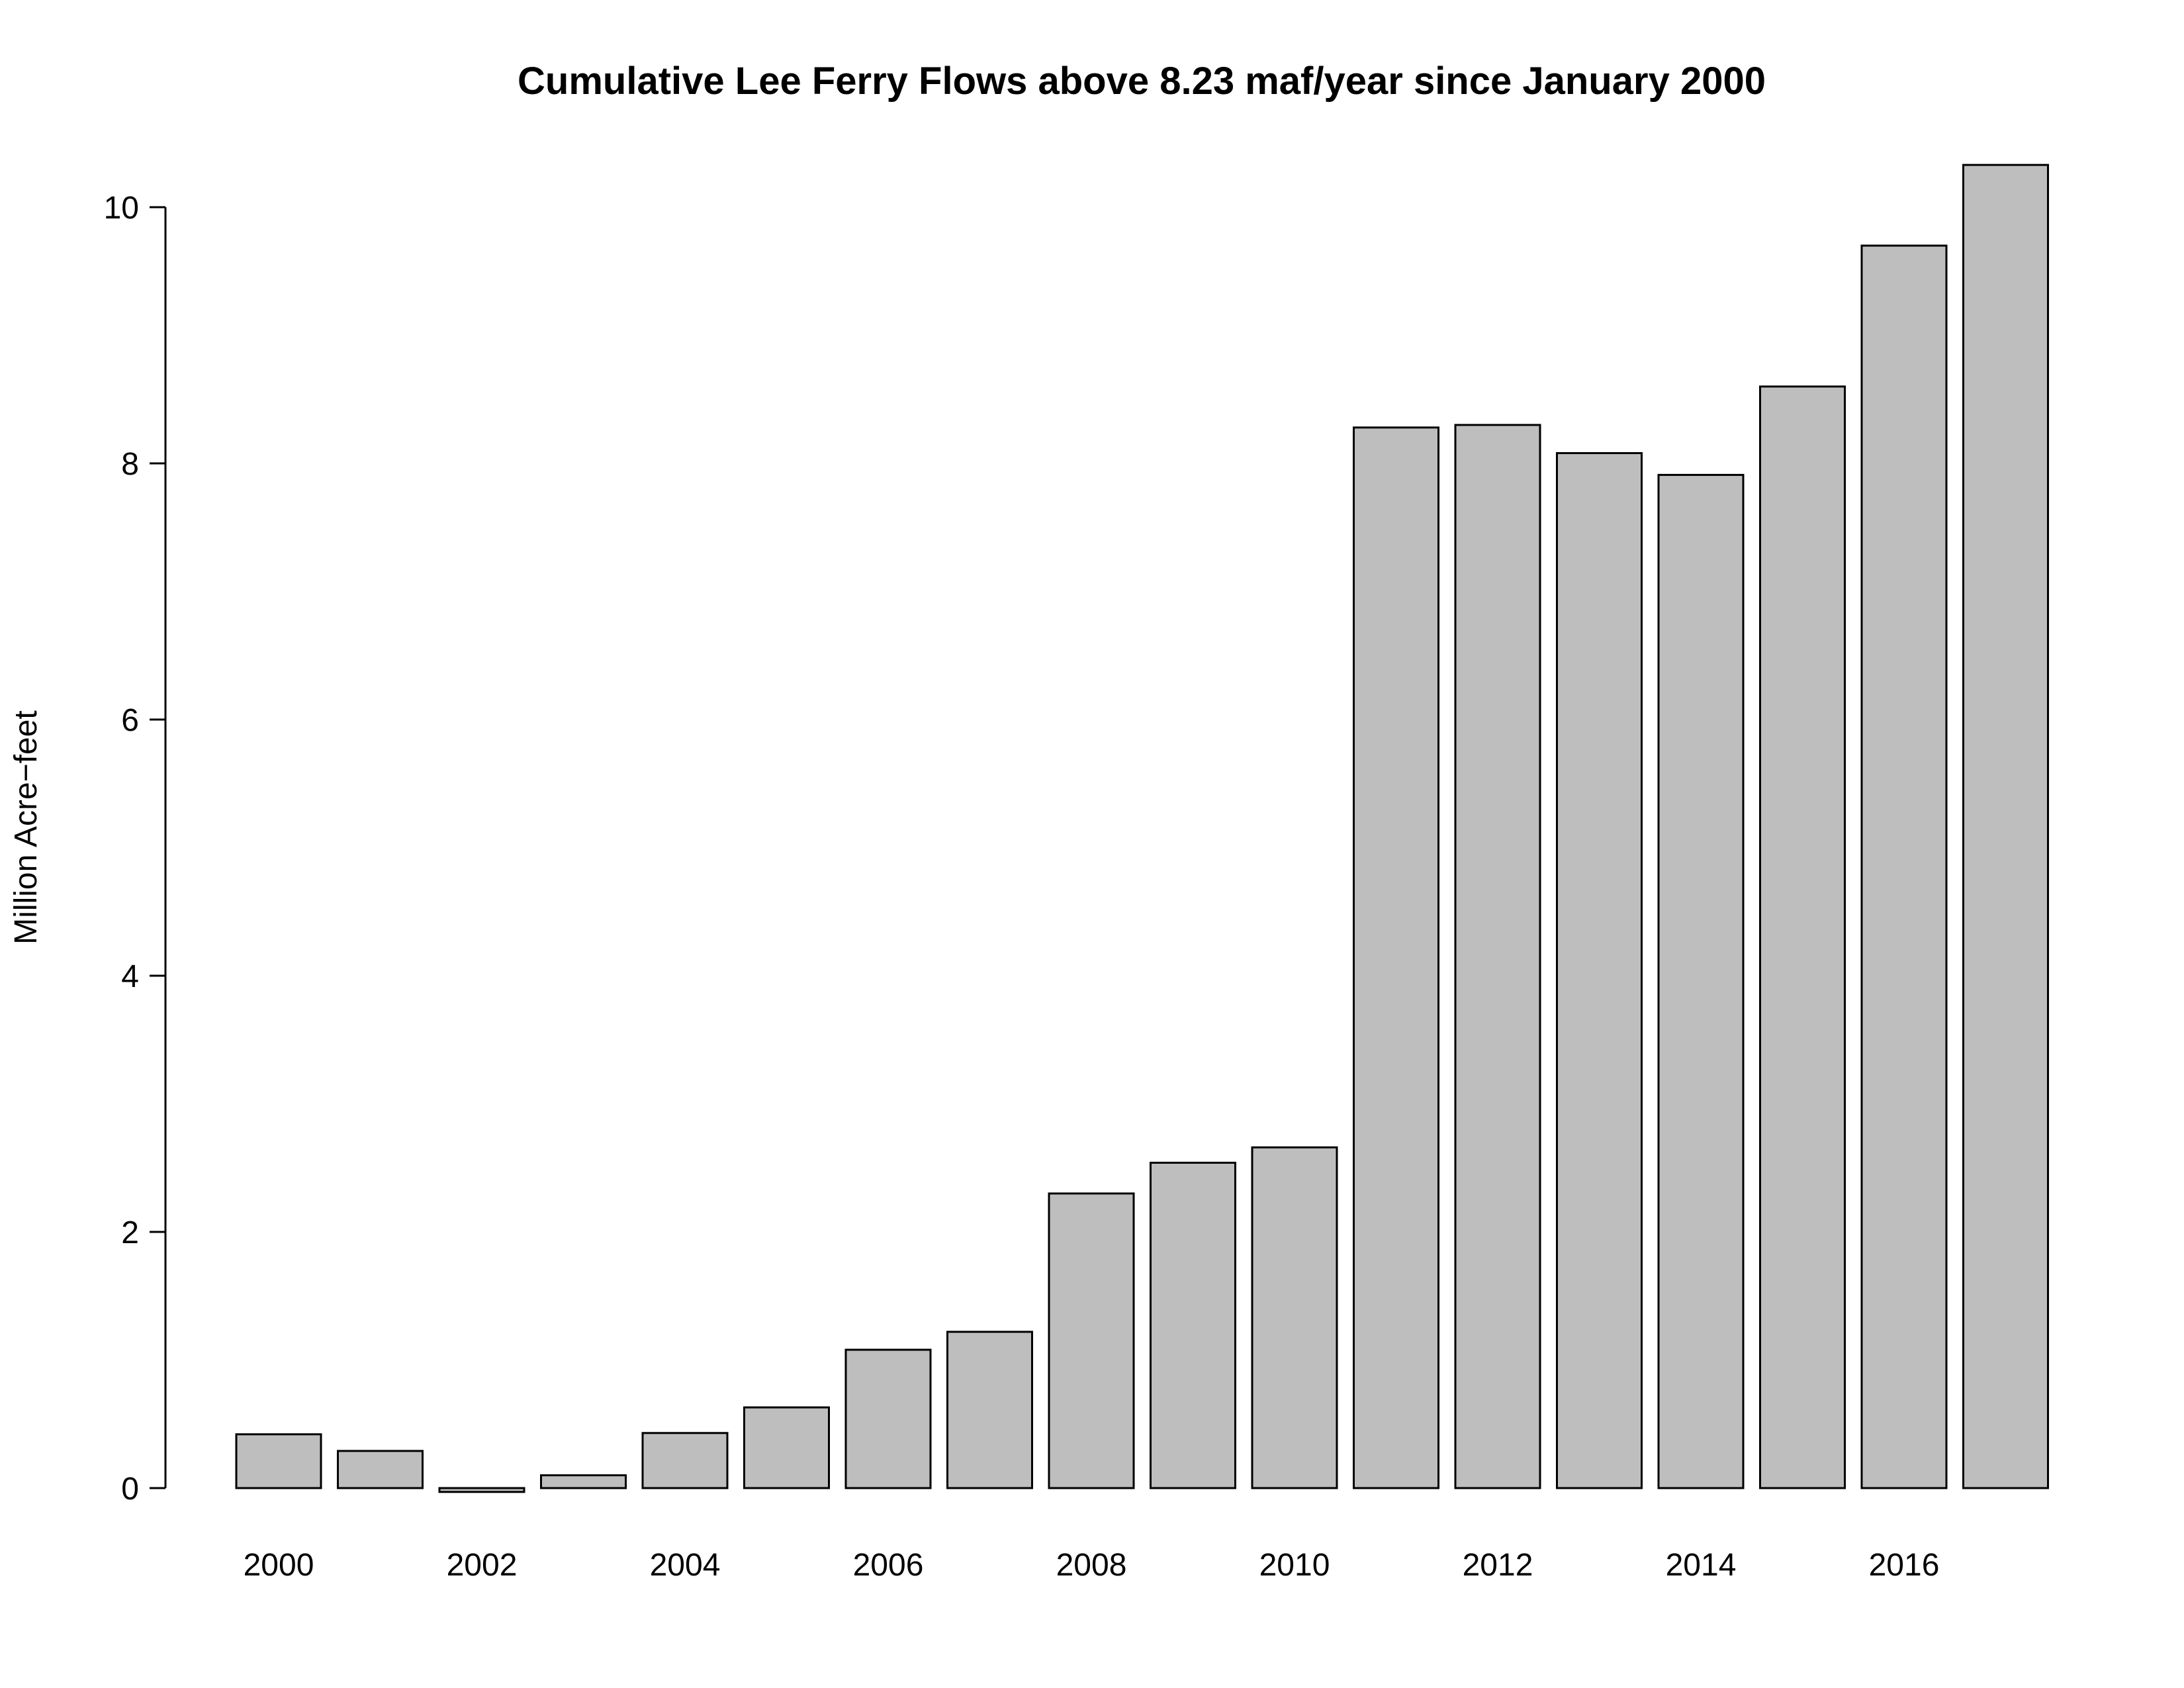  What do you see at coordinates (481, 1490) in the screenshot?
I see `bar-2002` at bounding box center [481, 1490].